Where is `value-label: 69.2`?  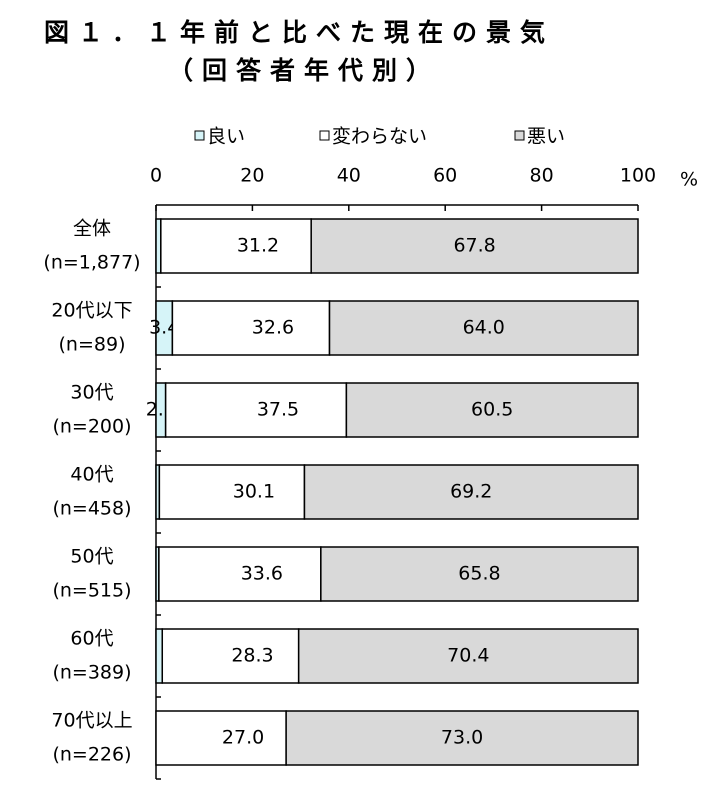 value-label: 69.2 is located at coordinates (471, 492).